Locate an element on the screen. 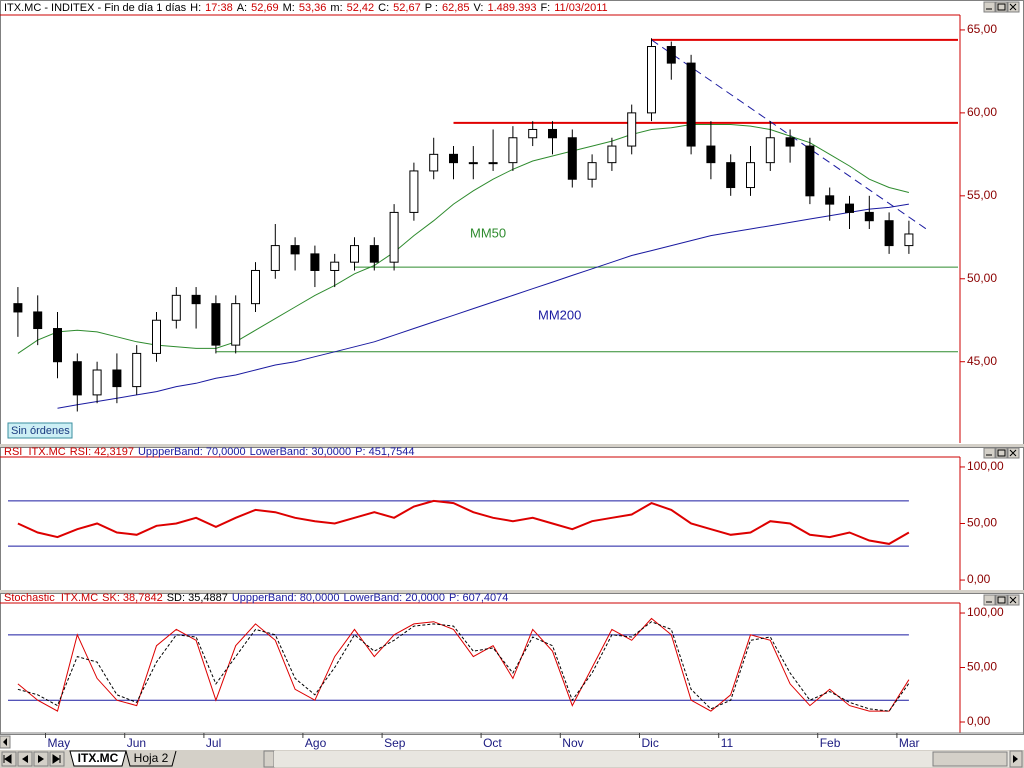 The width and height of the screenshot is (1024, 768). header-part: Stochastic_ITX.MC is located at coordinates (51, 598).